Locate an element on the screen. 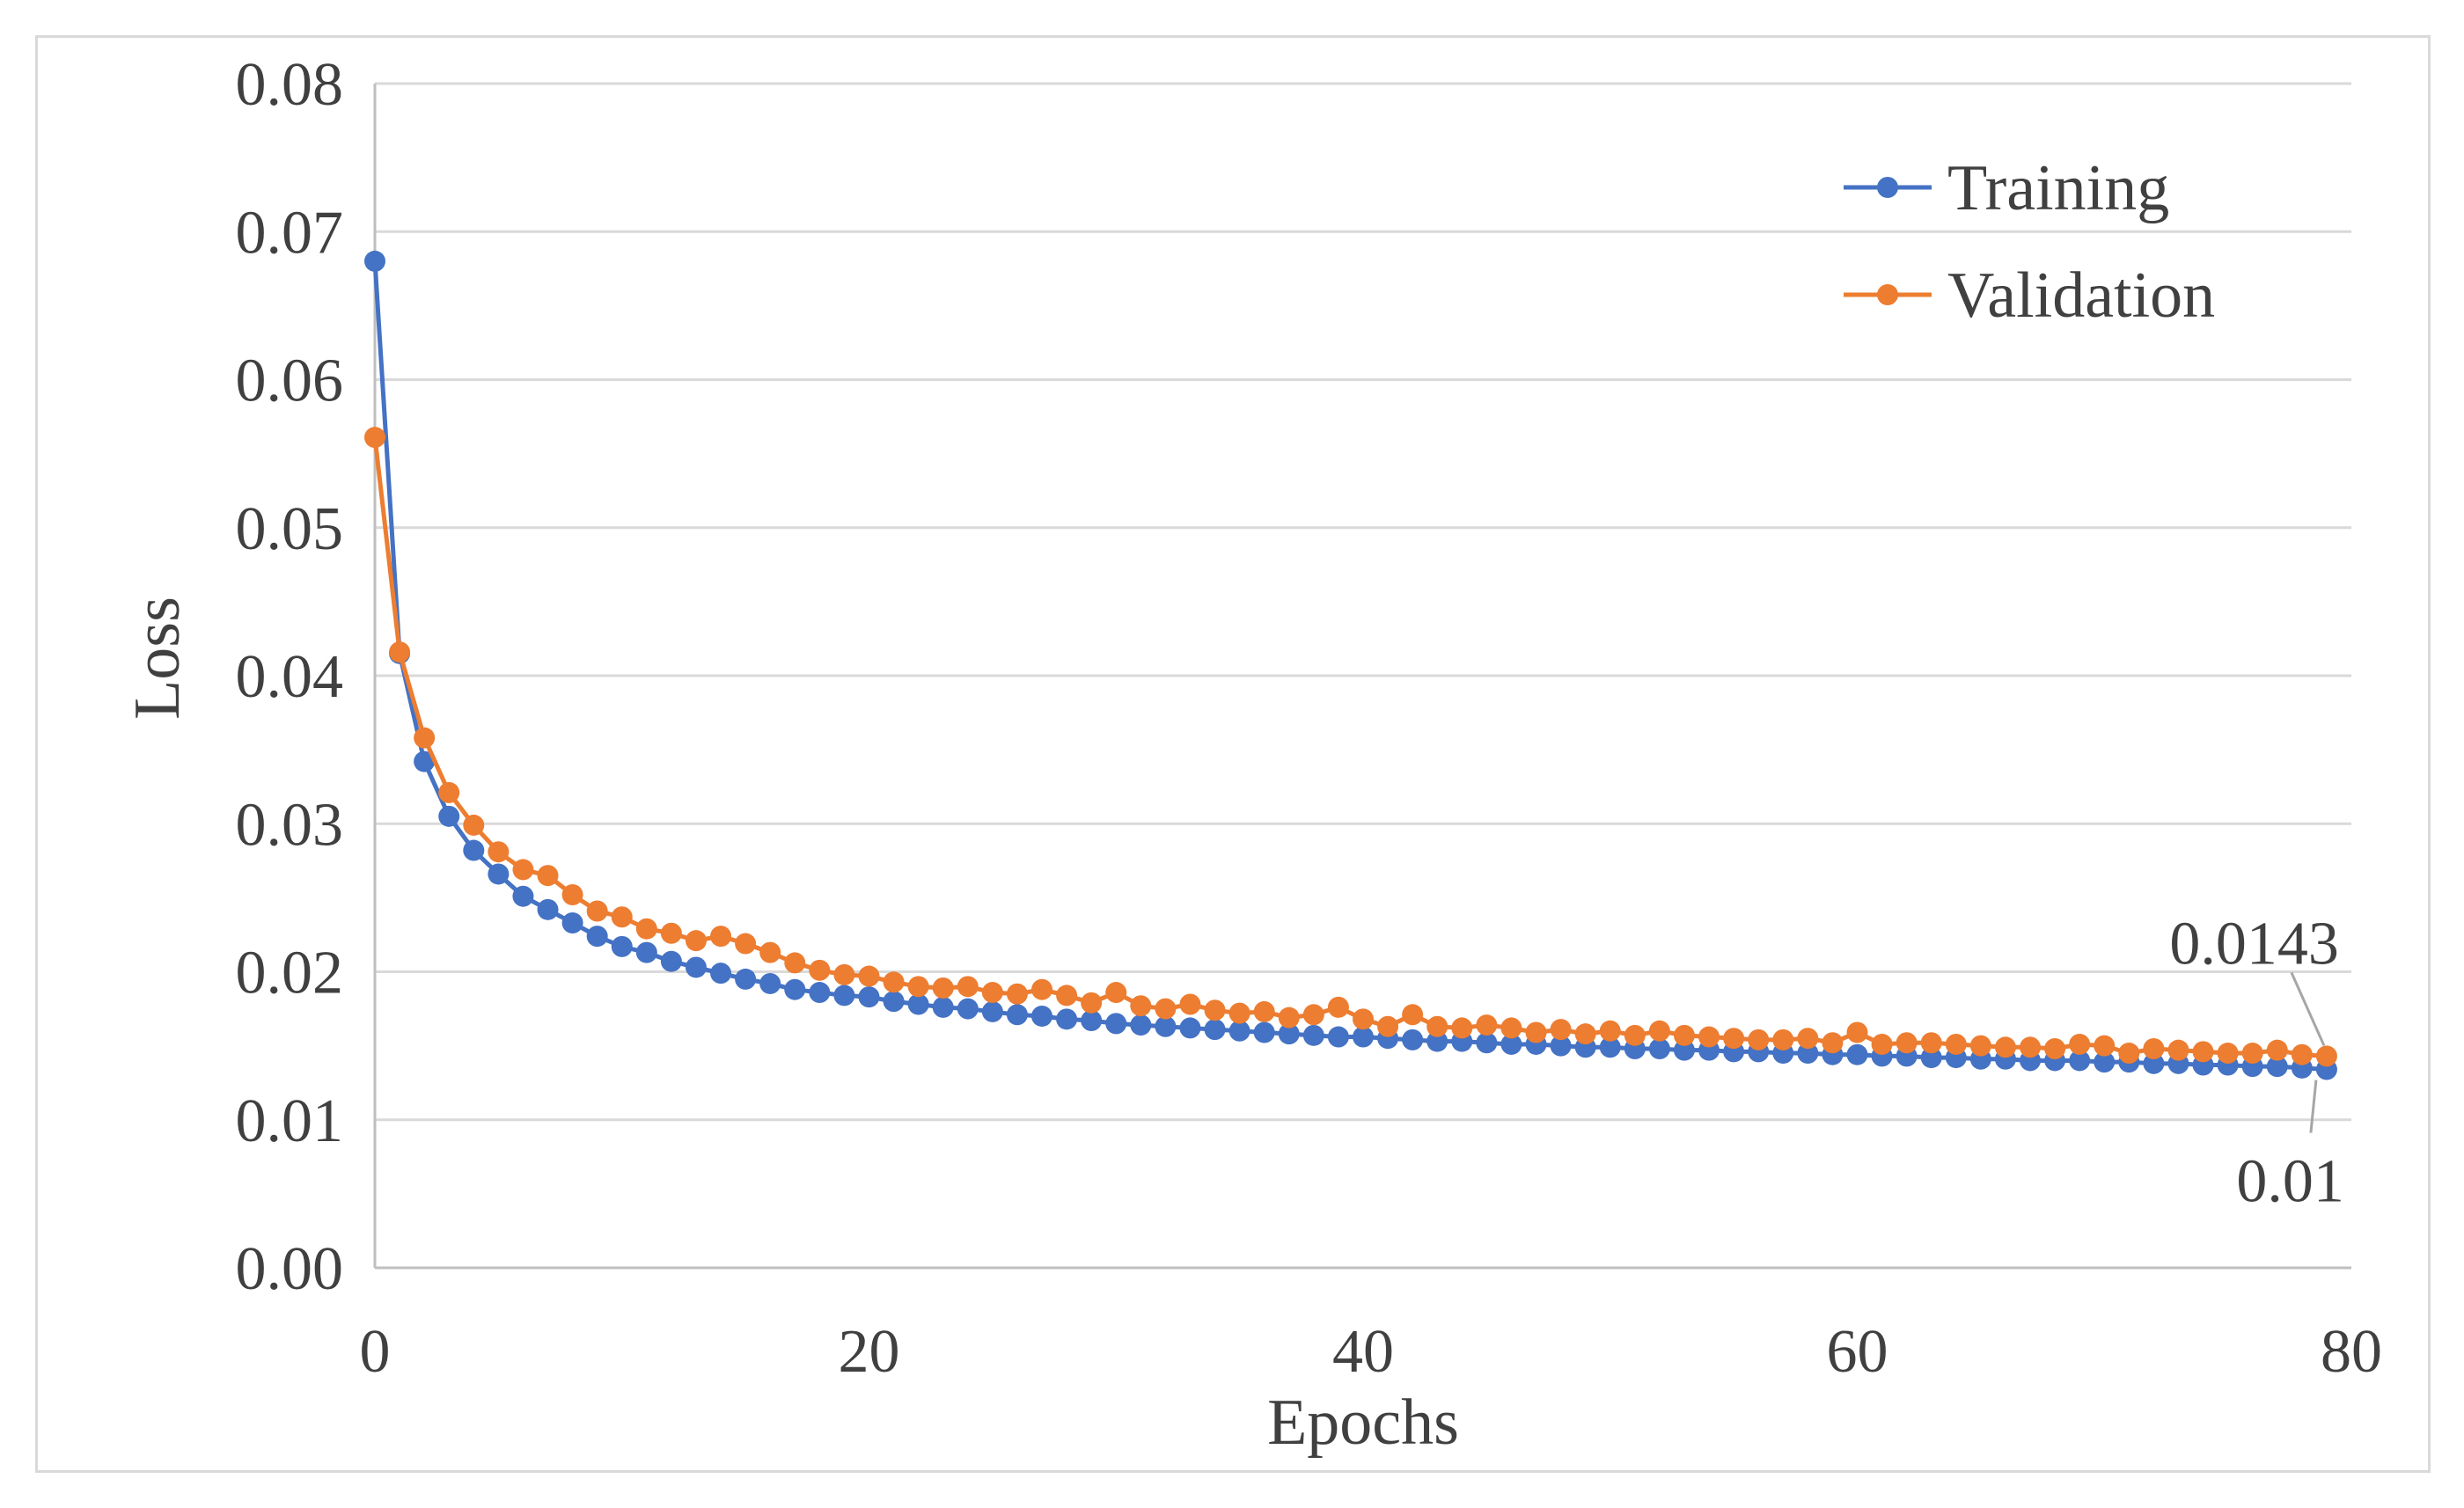 The width and height of the screenshot is (2464, 1508). x-tick-label: 0 is located at coordinates (376, 1352).